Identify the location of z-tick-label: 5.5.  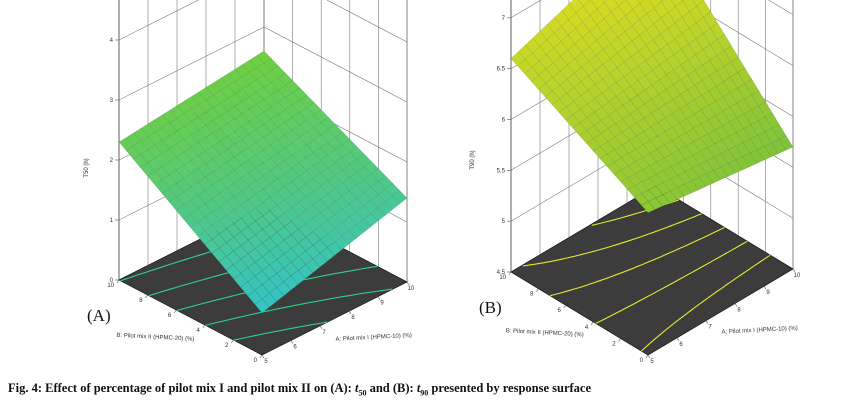
(501, 171).